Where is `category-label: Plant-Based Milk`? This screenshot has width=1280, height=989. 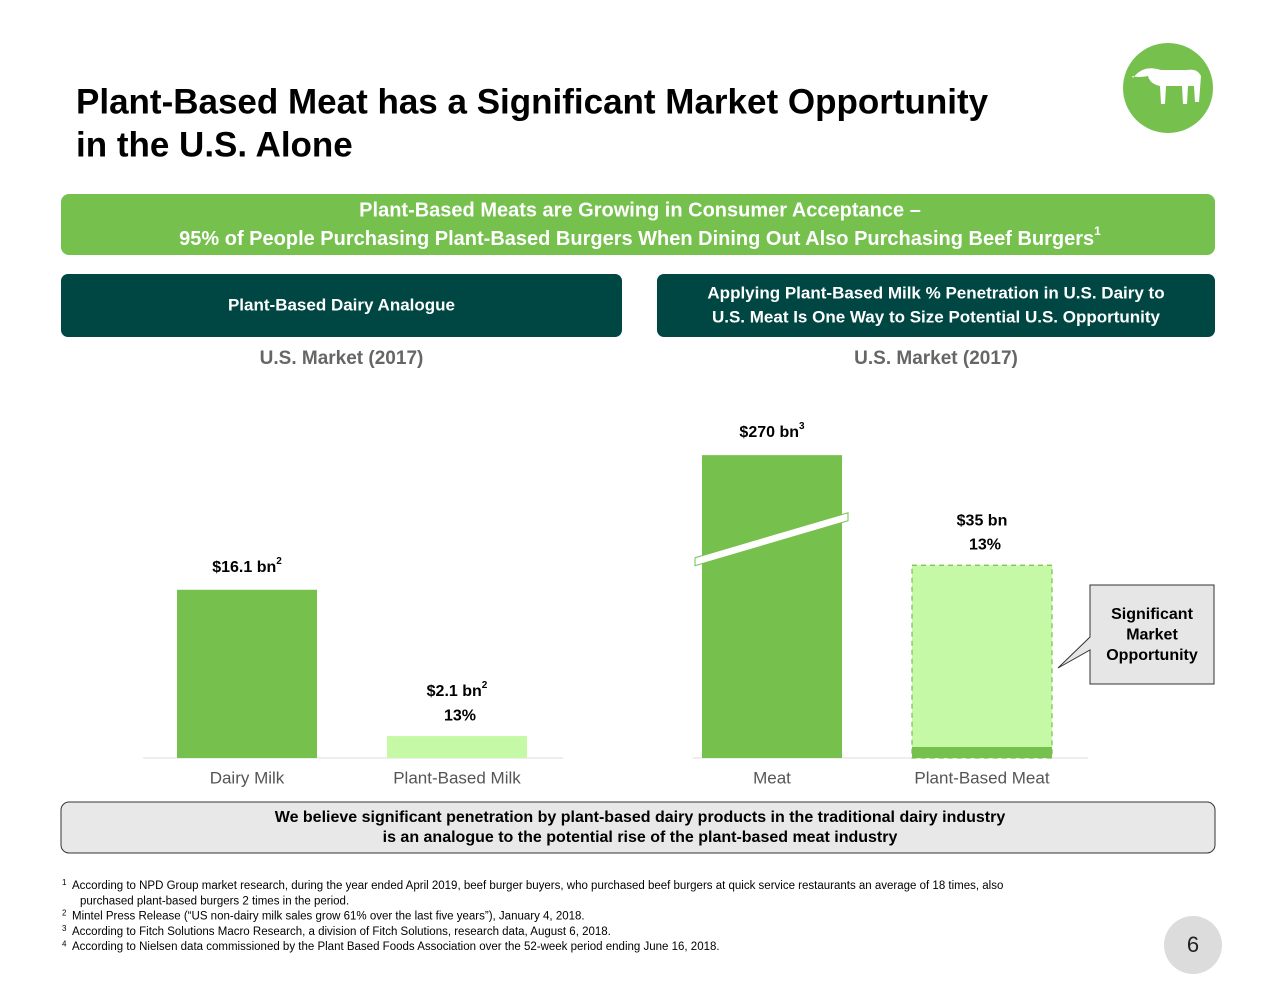 category-label: Plant-Based Milk is located at coordinates (457, 777).